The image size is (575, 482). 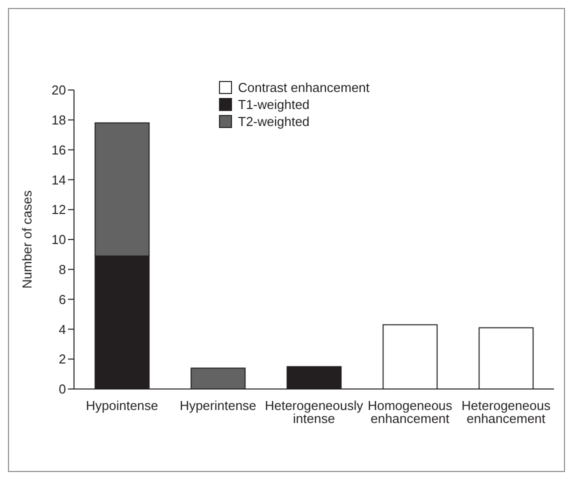 What do you see at coordinates (410, 412) in the screenshot?
I see `x-tick-label: Homogeneous enhancement` at bounding box center [410, 412].